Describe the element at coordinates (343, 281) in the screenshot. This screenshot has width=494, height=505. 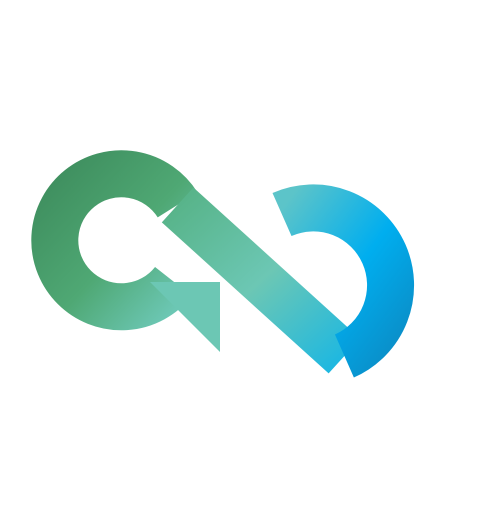
I see `right-loop-band` at that location.